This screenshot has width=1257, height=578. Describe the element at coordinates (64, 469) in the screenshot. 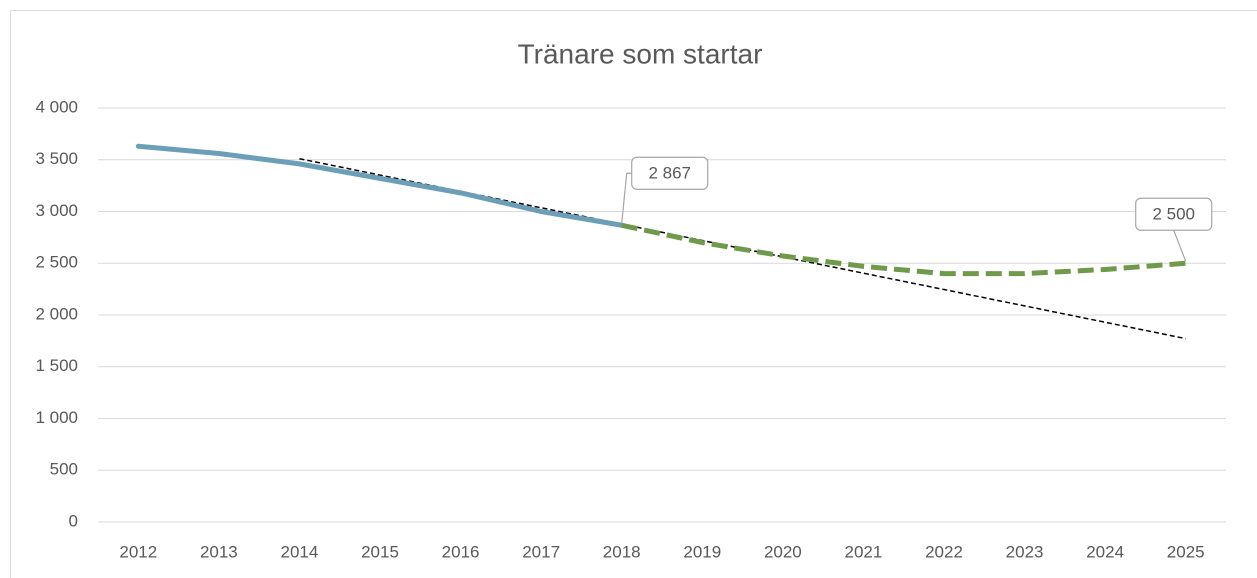

I see `y-tick-label: 500` at that location.